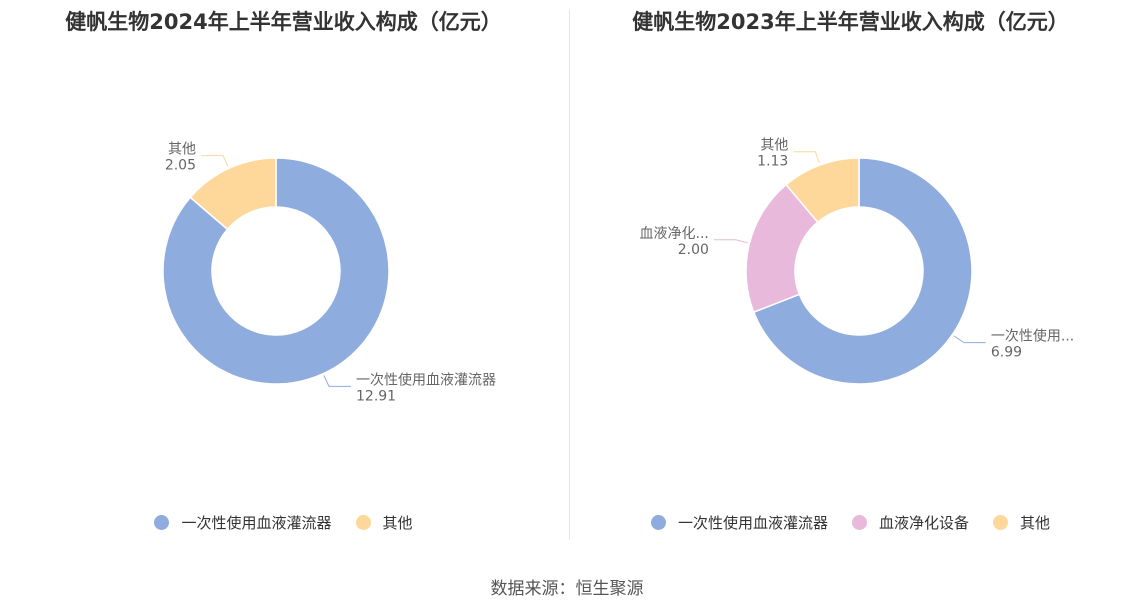 The width and height of the screenshot is (1134, 612). What do you see at coordinates (567, 589) in the screenshot?
I see `data-source: 数据来源：恒生聚源` at bounding box center [567, 589].